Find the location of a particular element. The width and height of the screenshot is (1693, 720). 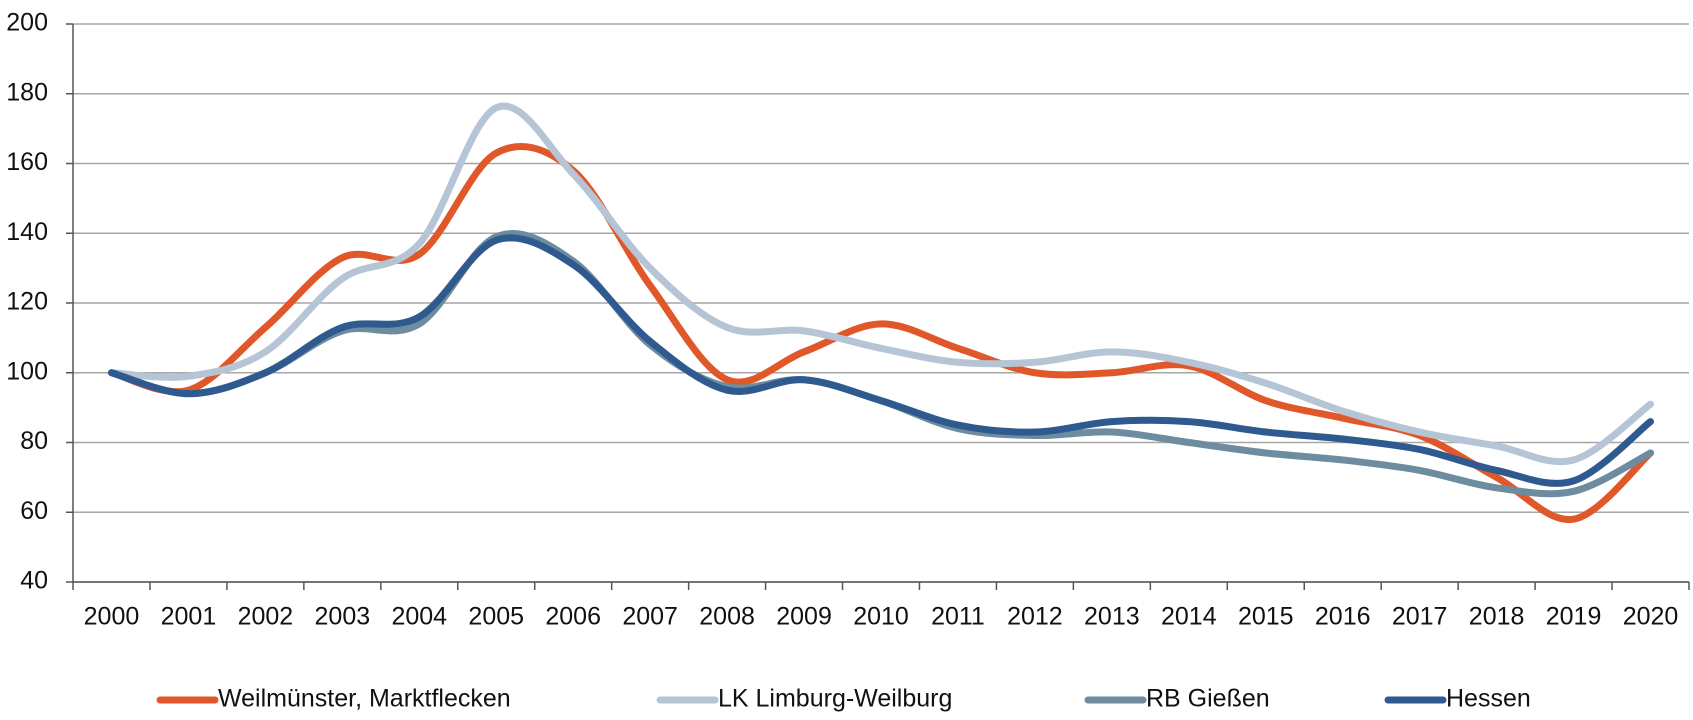

y-tick-label: 100 is located at coordinates (27, 371).